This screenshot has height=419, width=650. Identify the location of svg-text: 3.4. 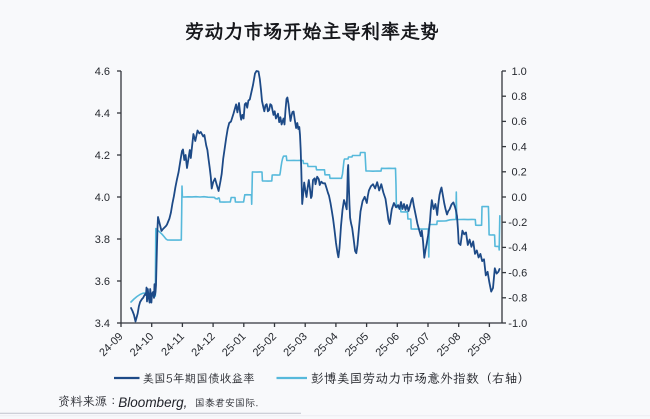
(102, 324).